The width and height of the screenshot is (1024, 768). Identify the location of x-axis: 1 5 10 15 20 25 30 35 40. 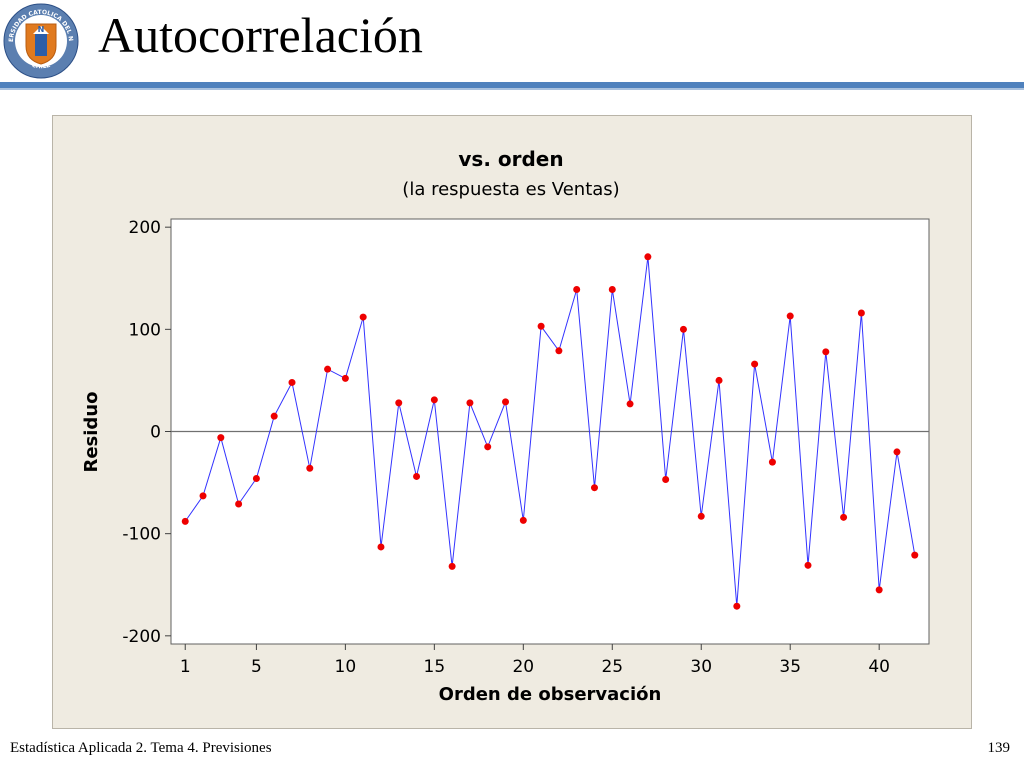
(535, 660).